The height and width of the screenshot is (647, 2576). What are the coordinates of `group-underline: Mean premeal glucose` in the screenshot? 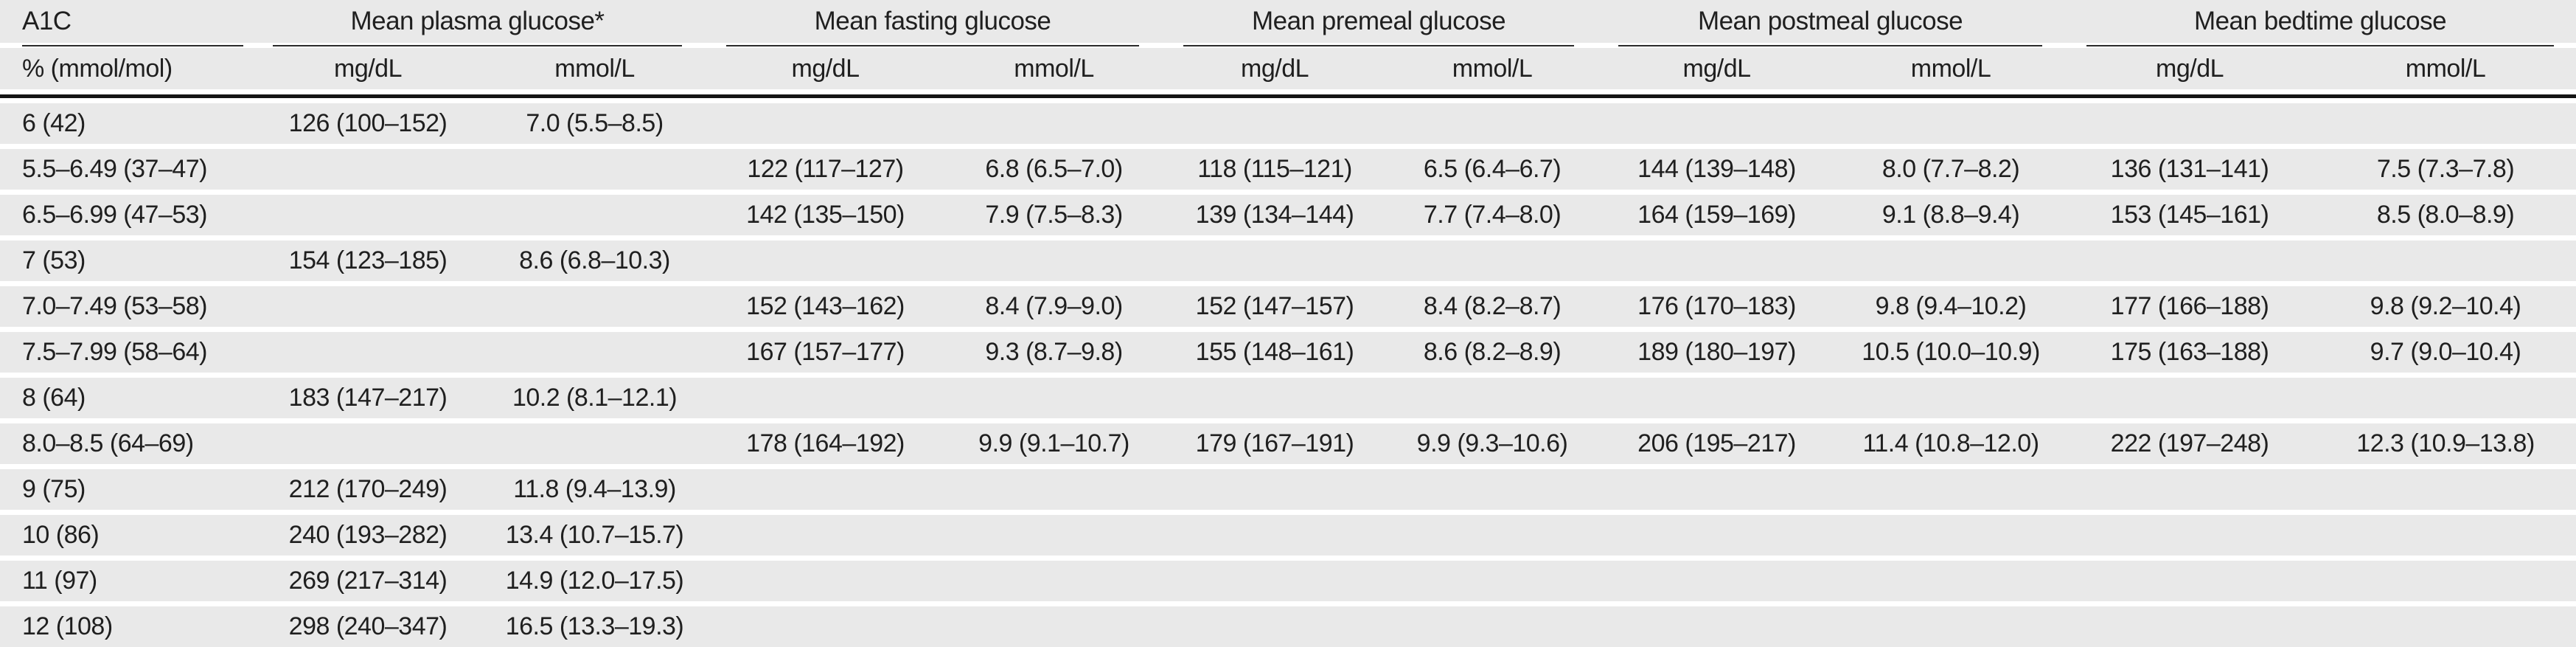 It's located at (1379, 23).